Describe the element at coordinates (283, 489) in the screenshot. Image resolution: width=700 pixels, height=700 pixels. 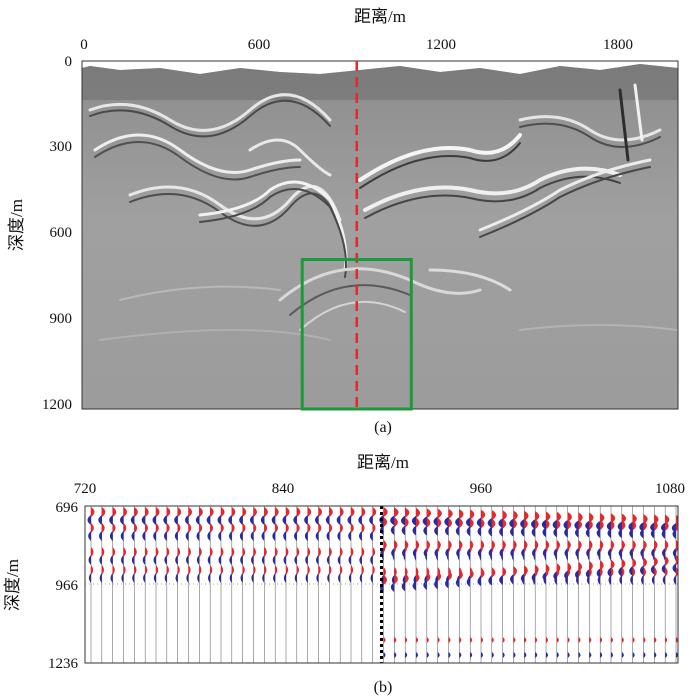
I see `x-tick-label: 840` at that location.